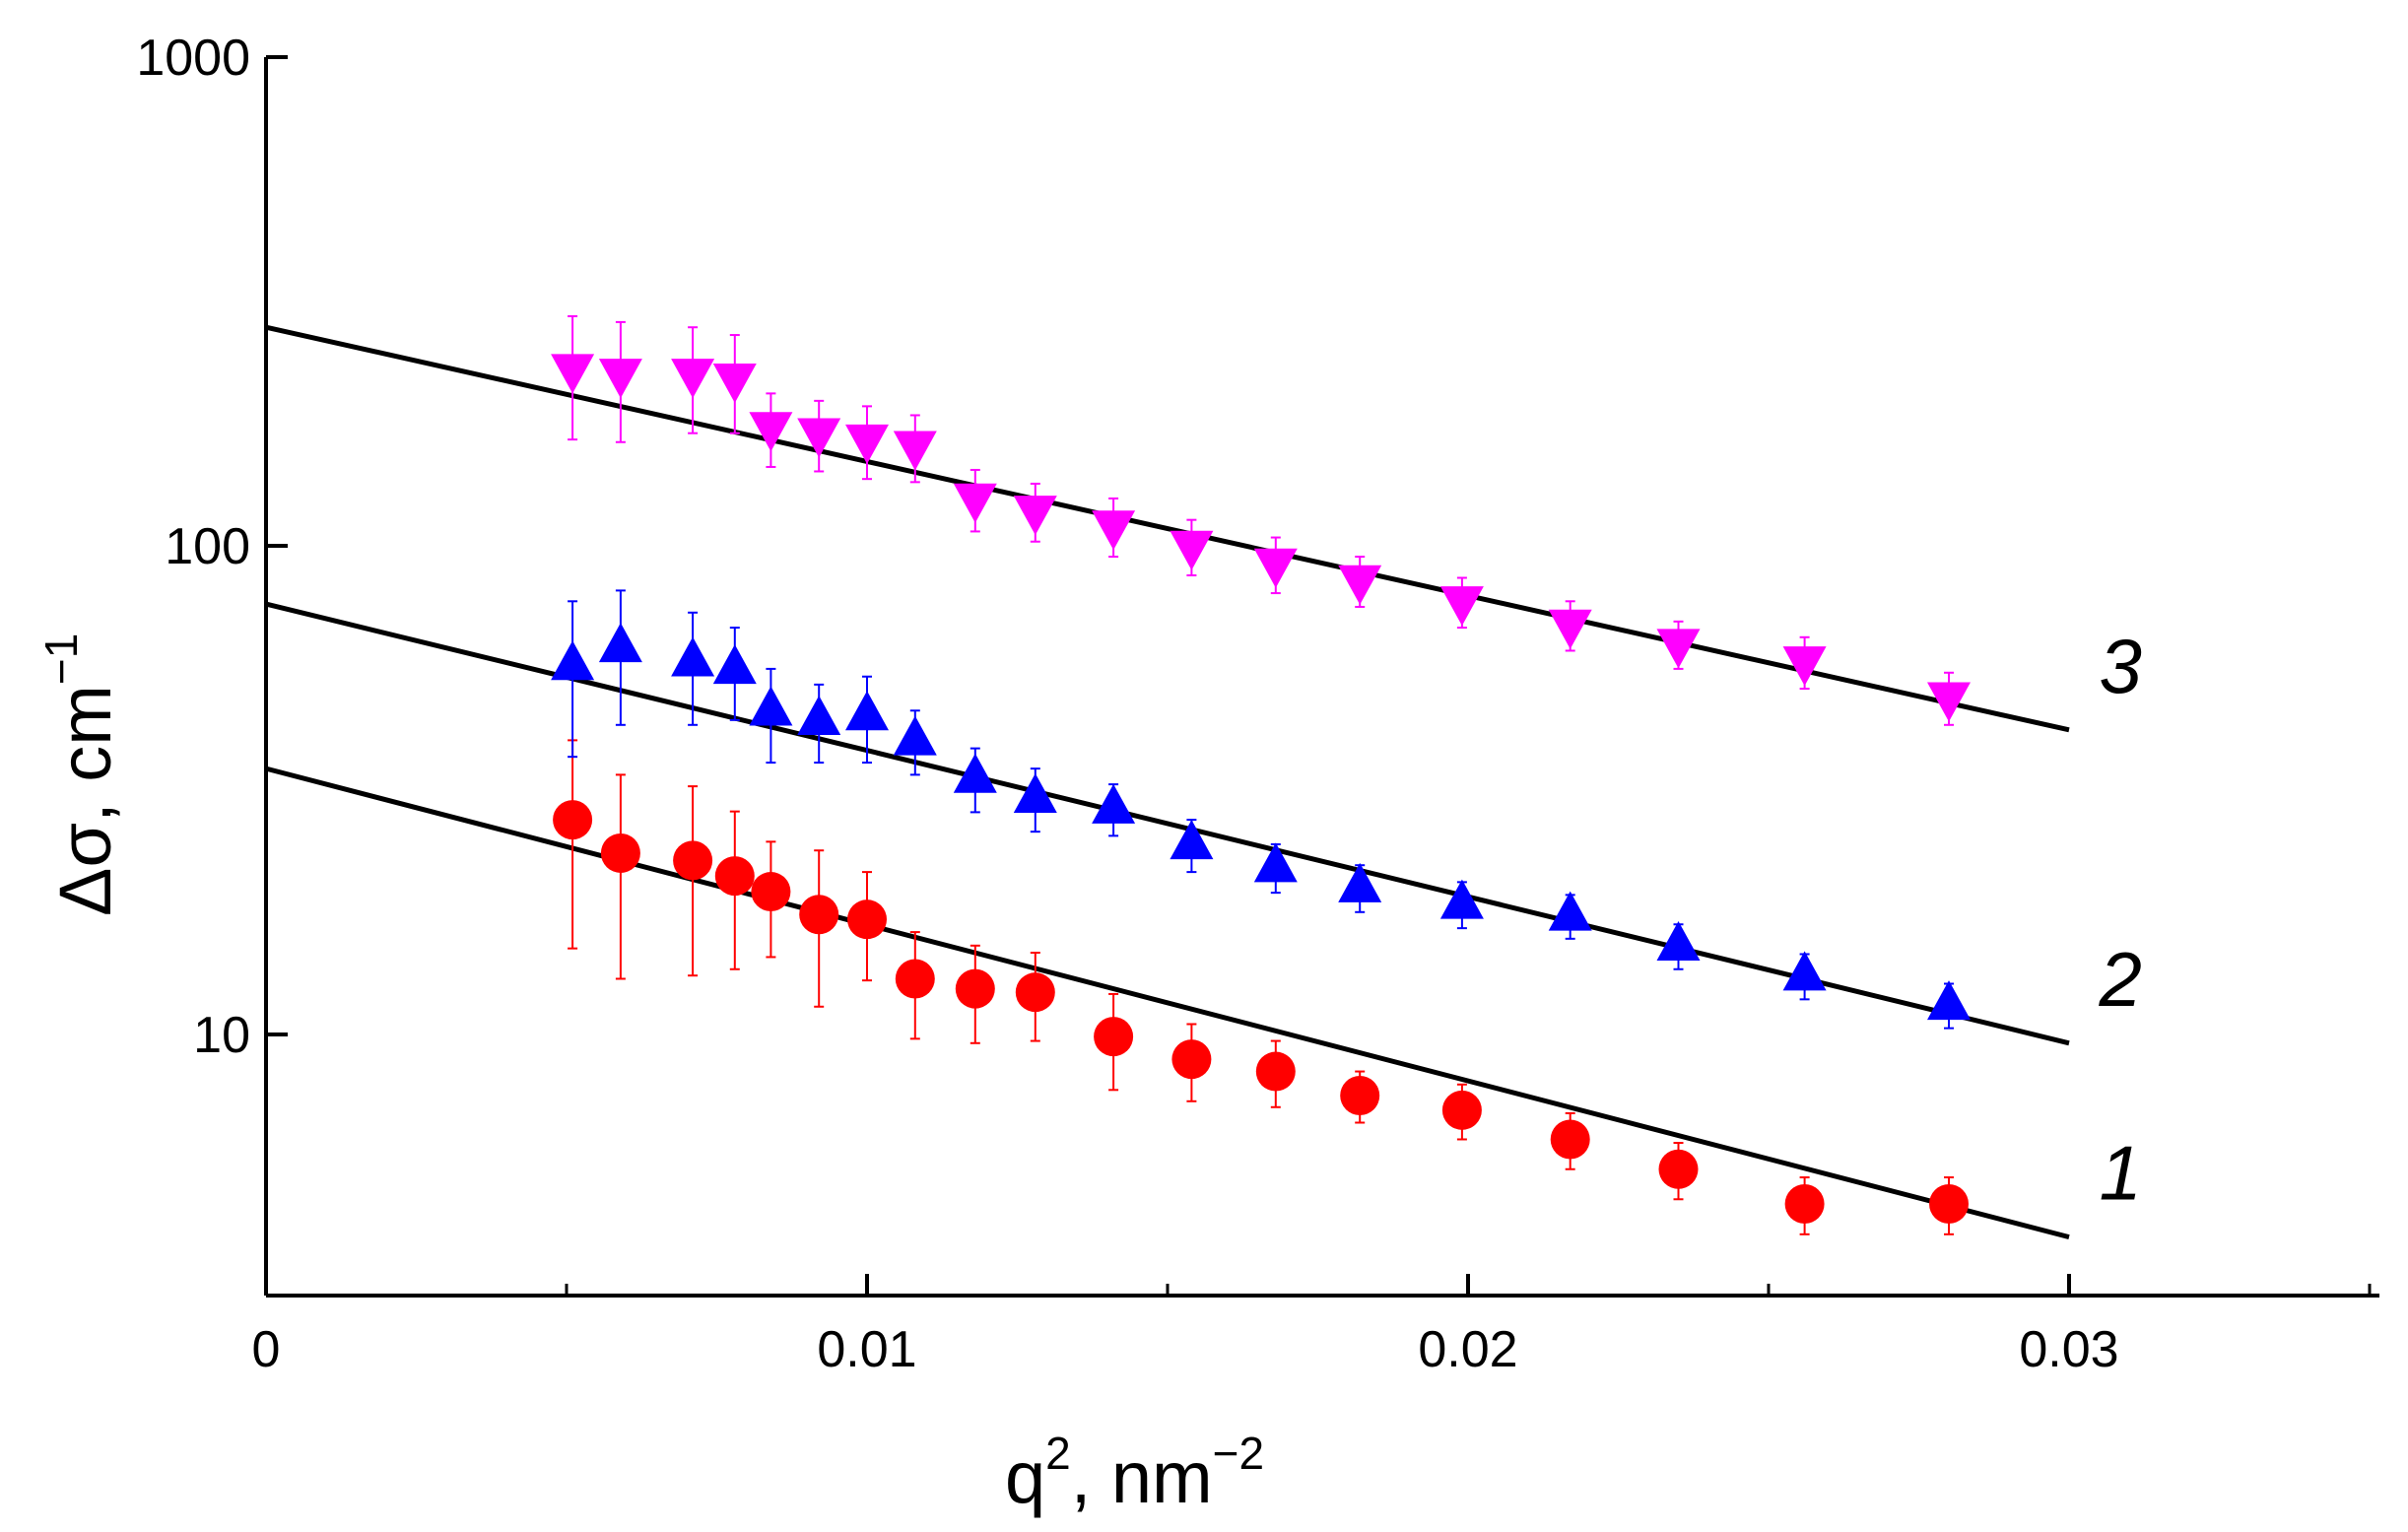 This screenshot has width=2408, height=1532. What do you see at coordinates (1312, 1326) in the screenshot?
I see `x-ticks: 0 0.01 0.02 0.03` at bounding box center [1312, 1326].